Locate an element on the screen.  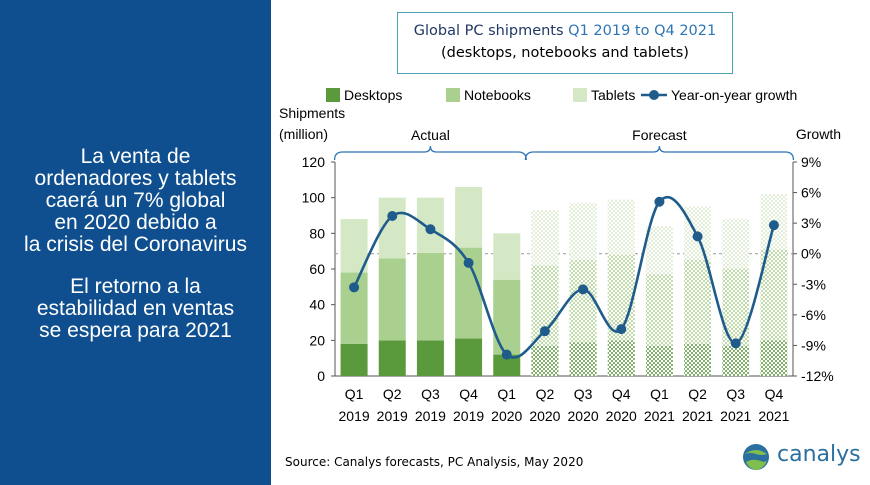
logo-text: canalys is located at coordinates (819, 454).